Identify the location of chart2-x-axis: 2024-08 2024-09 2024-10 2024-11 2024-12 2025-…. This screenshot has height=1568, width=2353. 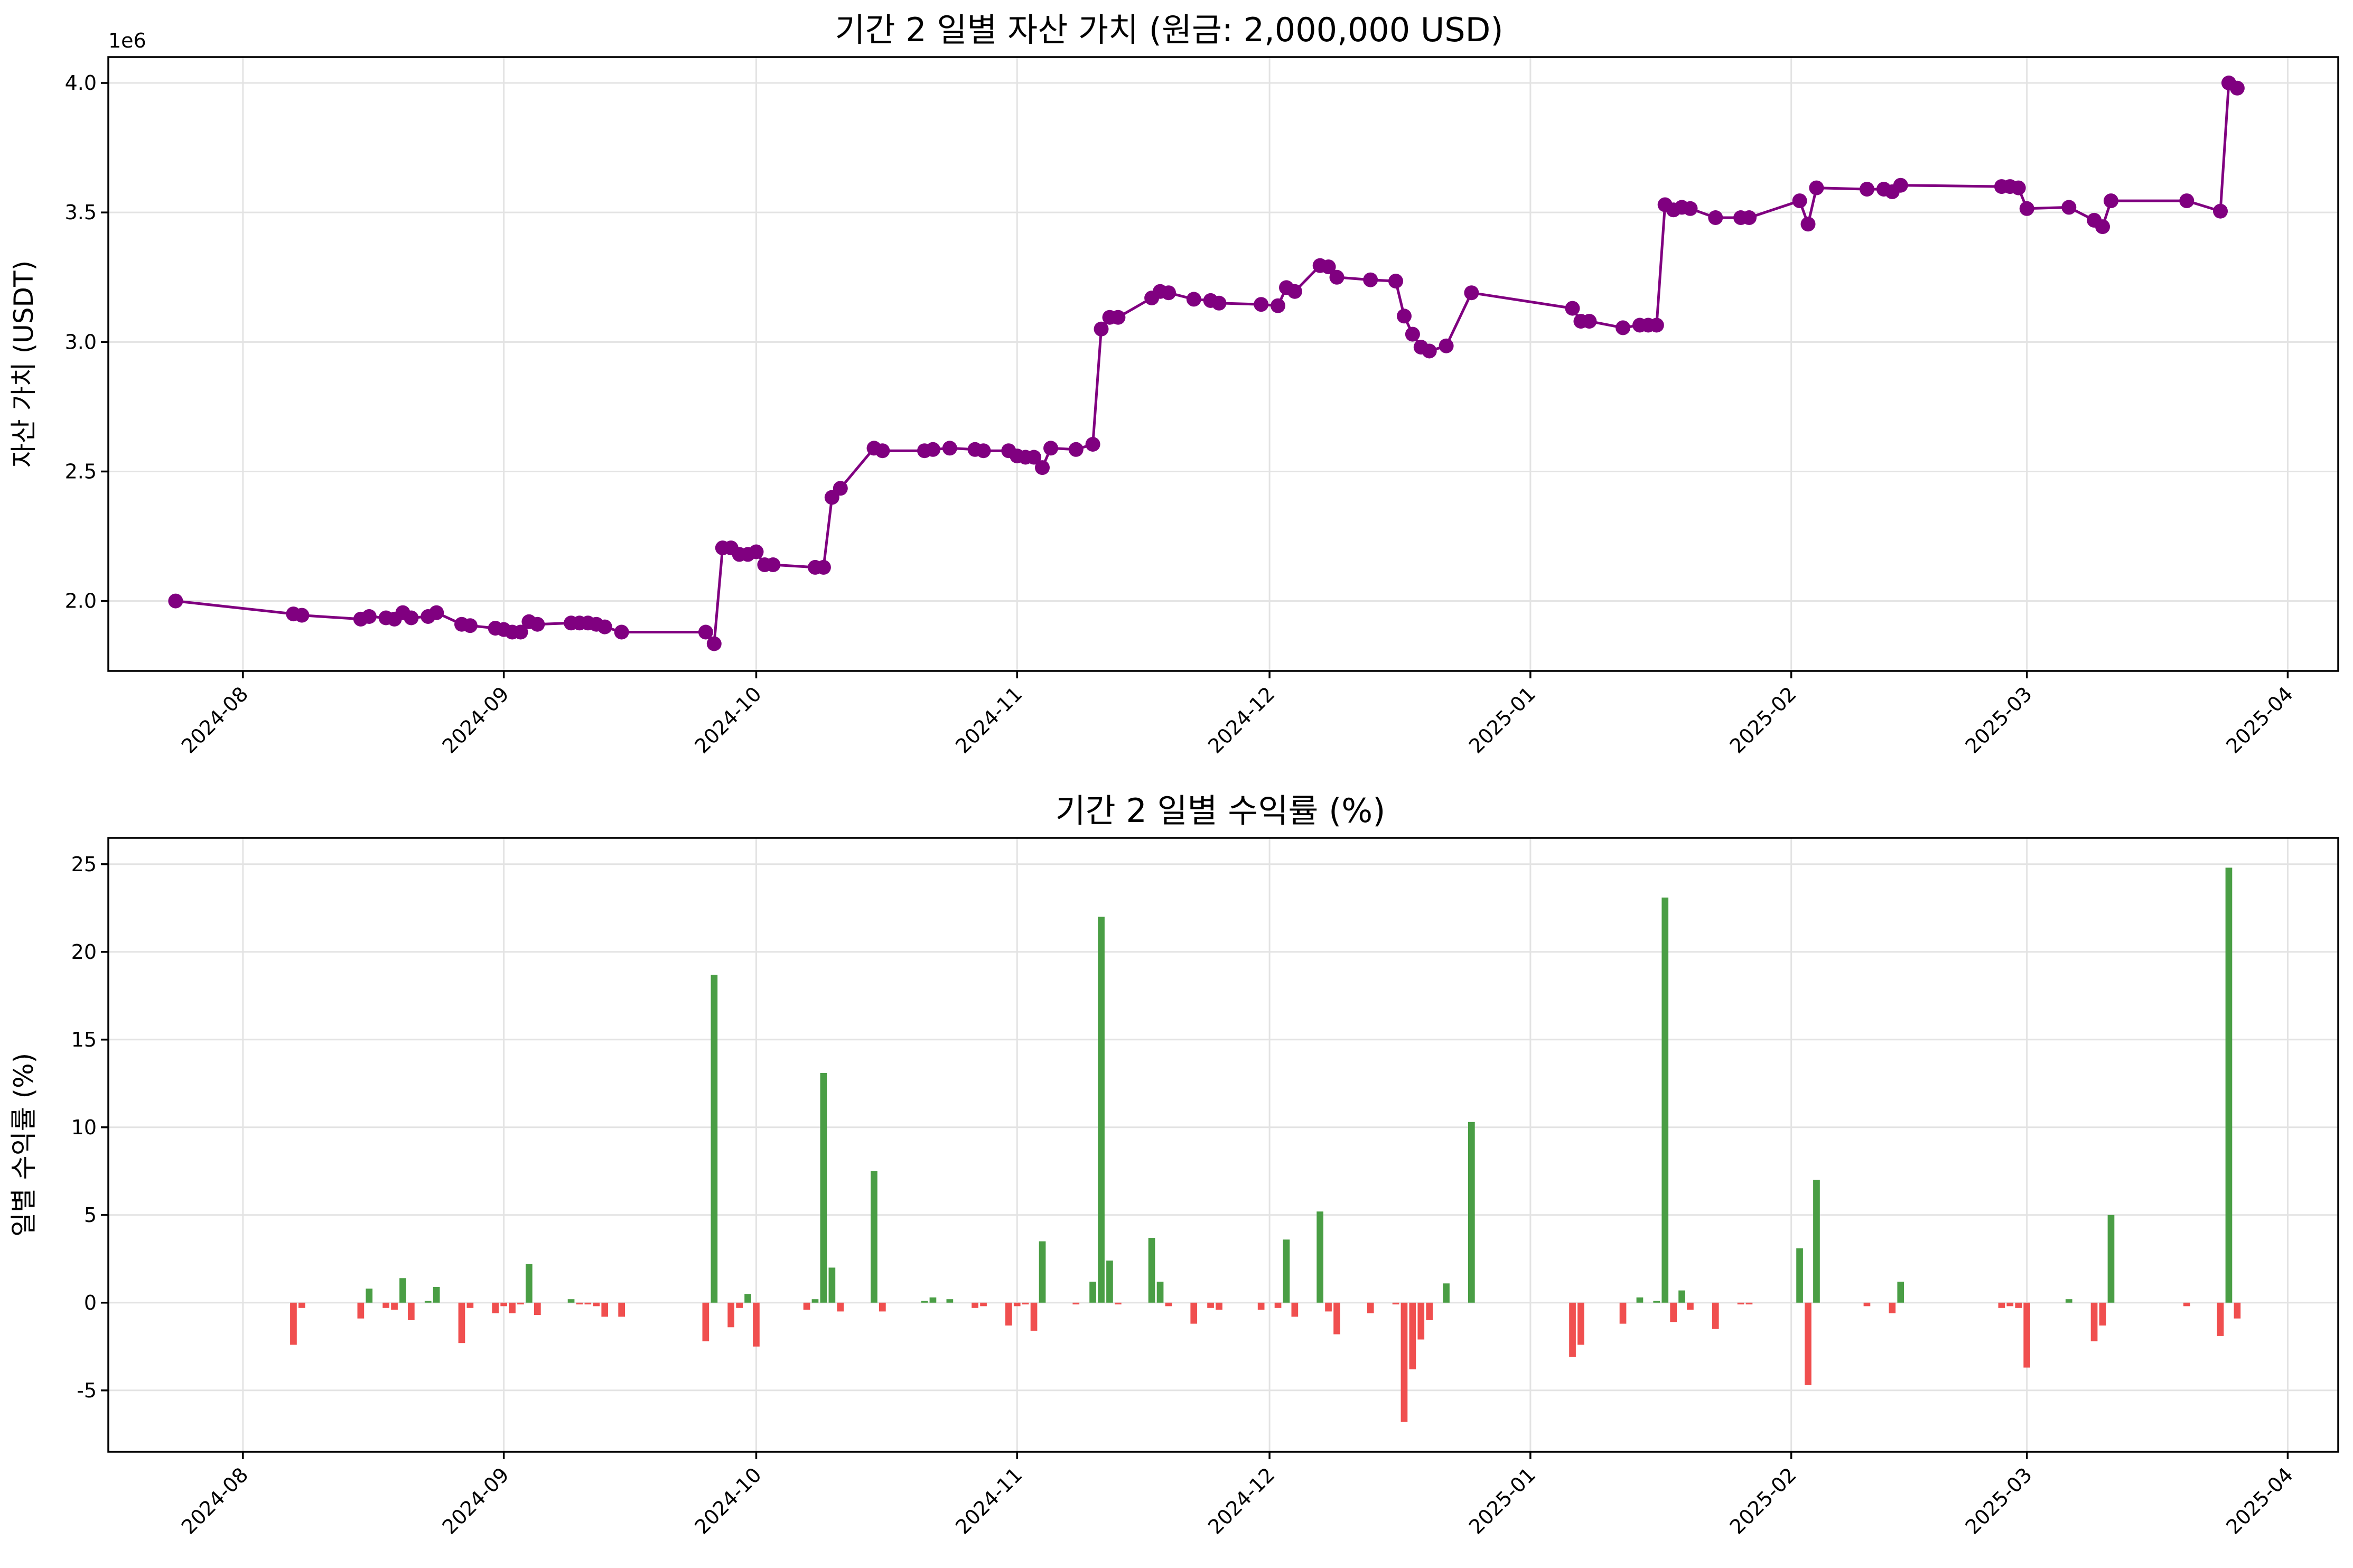
(1237, 1495).